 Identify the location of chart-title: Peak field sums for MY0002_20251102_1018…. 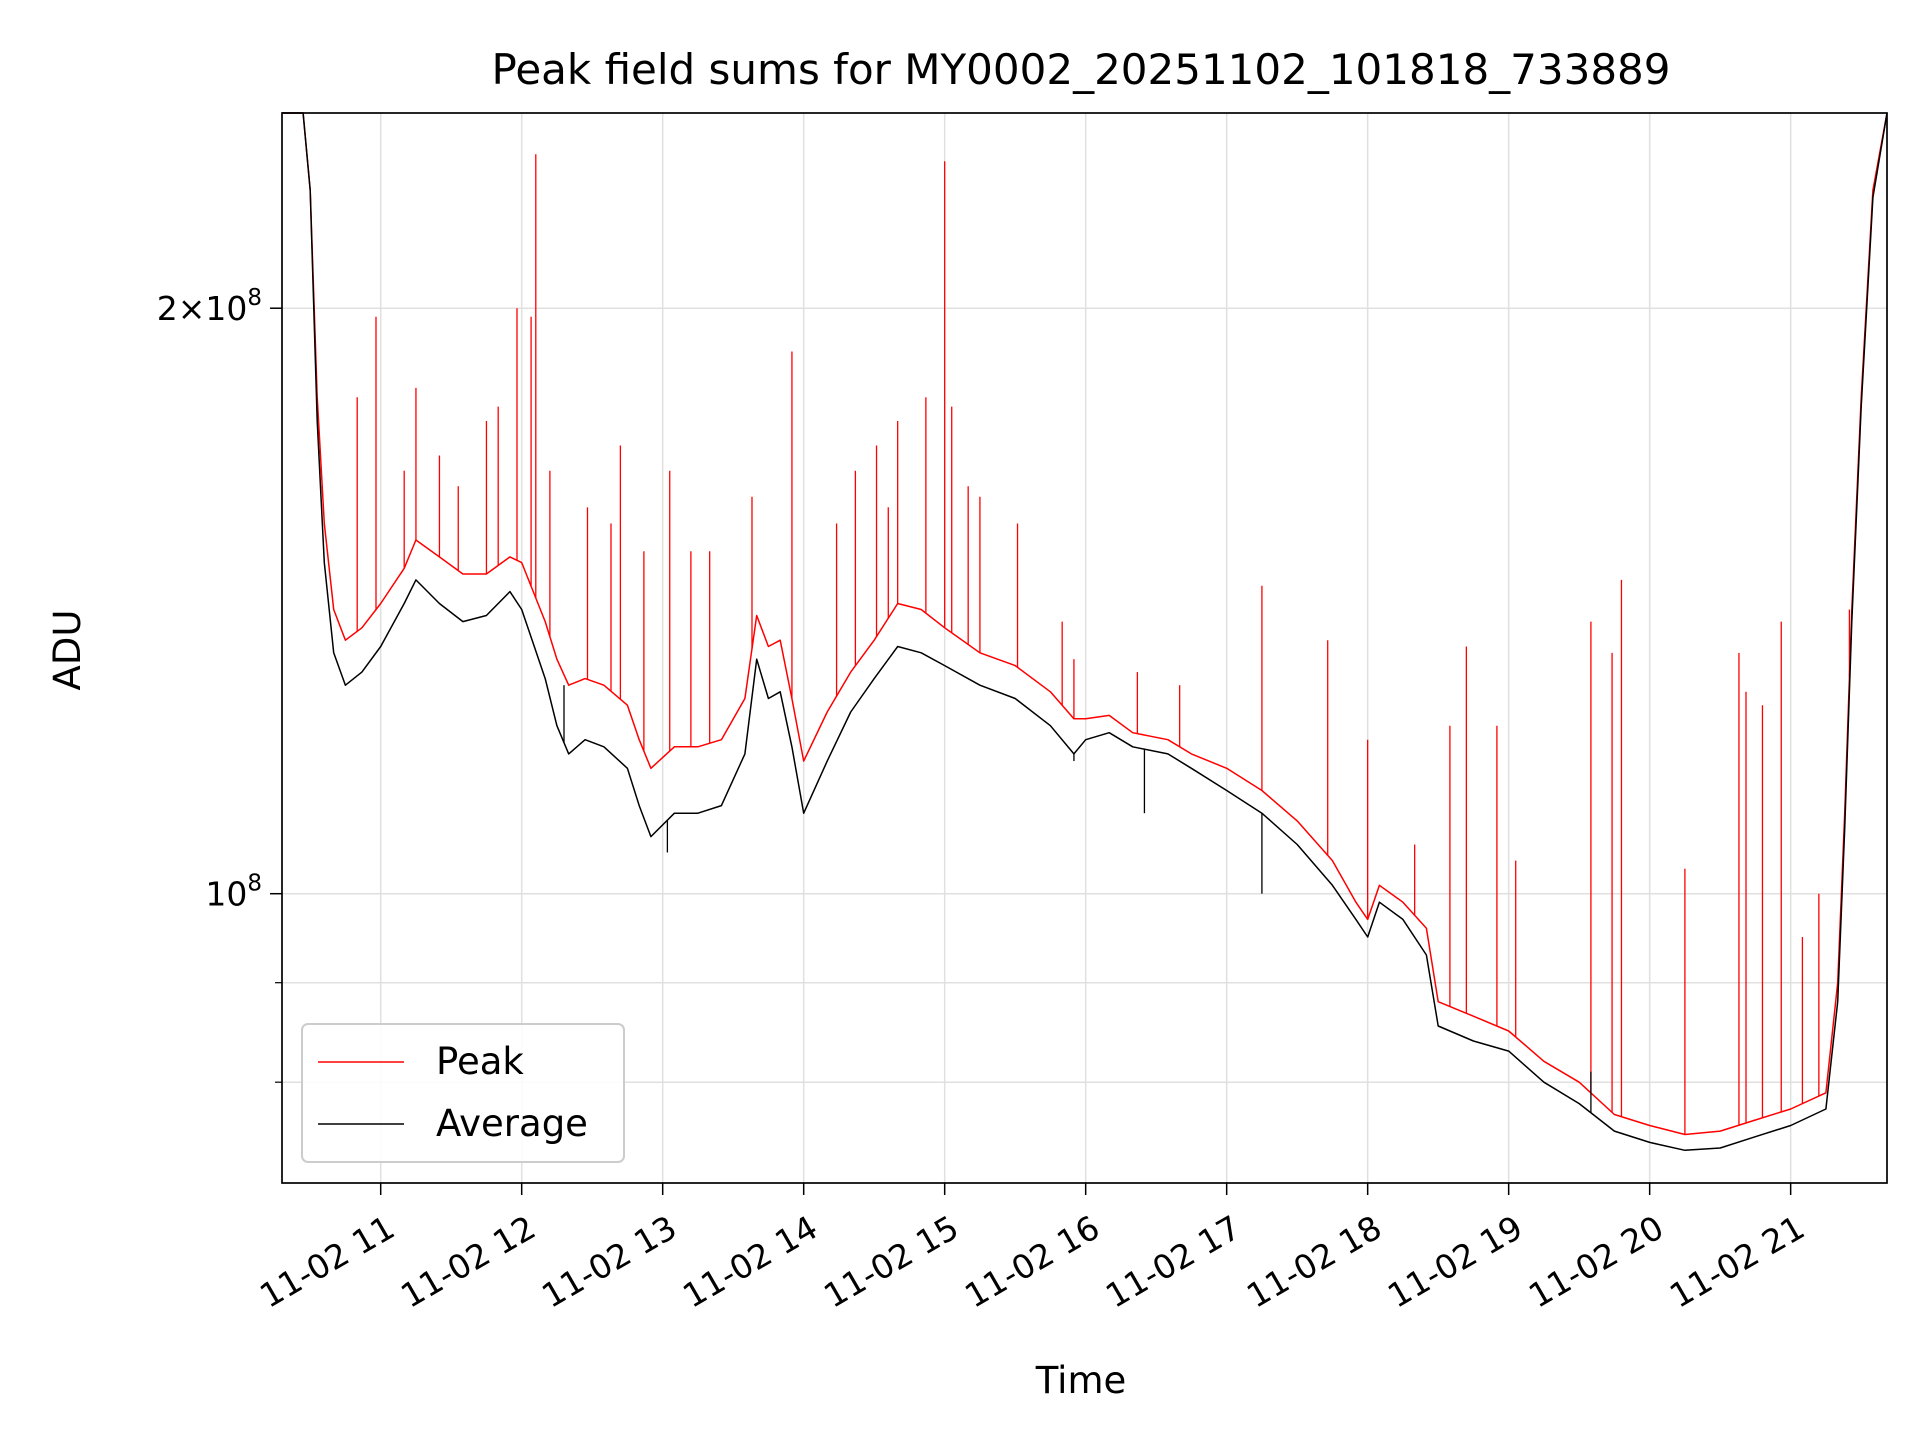
(1080, 69).